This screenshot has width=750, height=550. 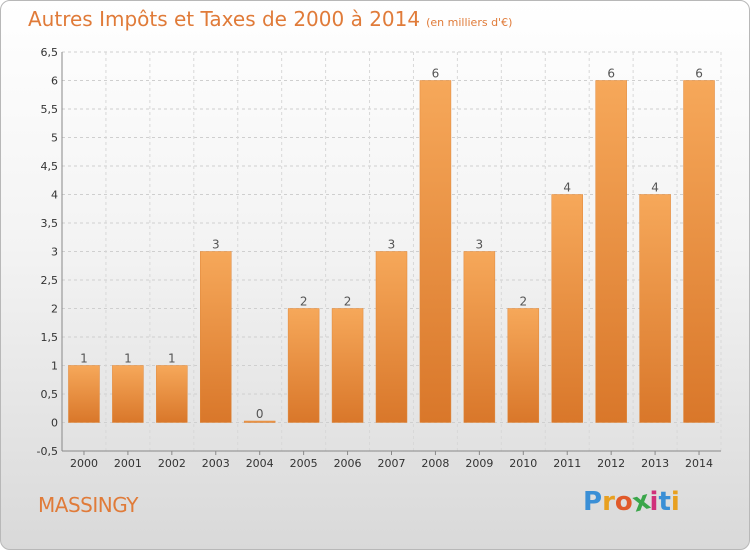 I want to click on title-text: Autres Impôts et Taxes de 2000 à 2014, so click(x=224, y=19).